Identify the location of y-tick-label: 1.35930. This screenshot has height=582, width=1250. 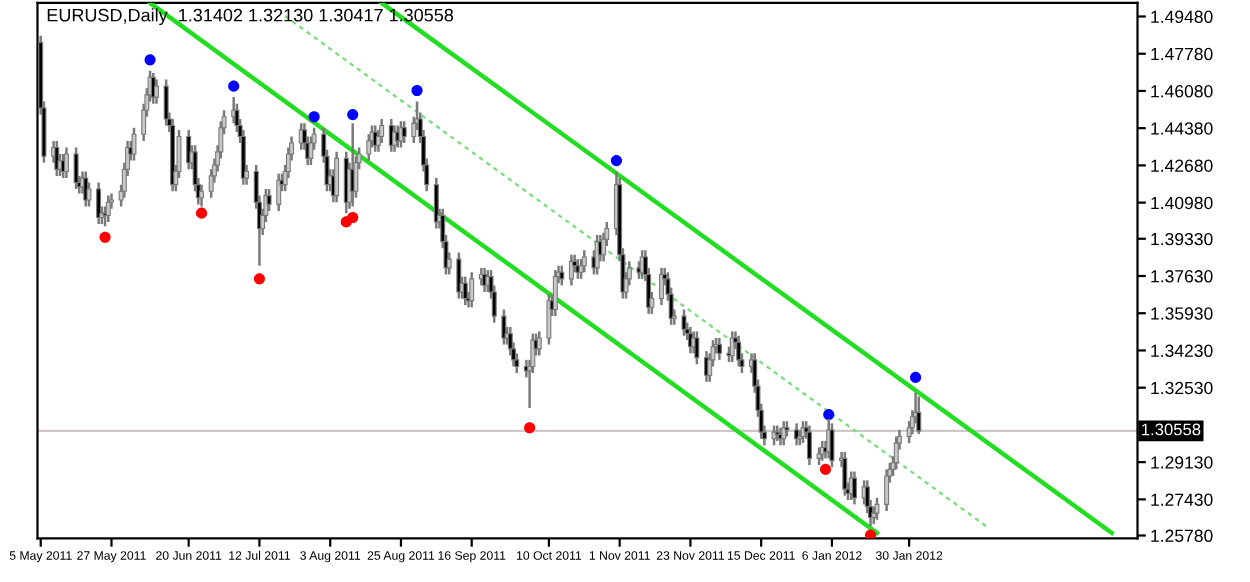
(1182, 313).